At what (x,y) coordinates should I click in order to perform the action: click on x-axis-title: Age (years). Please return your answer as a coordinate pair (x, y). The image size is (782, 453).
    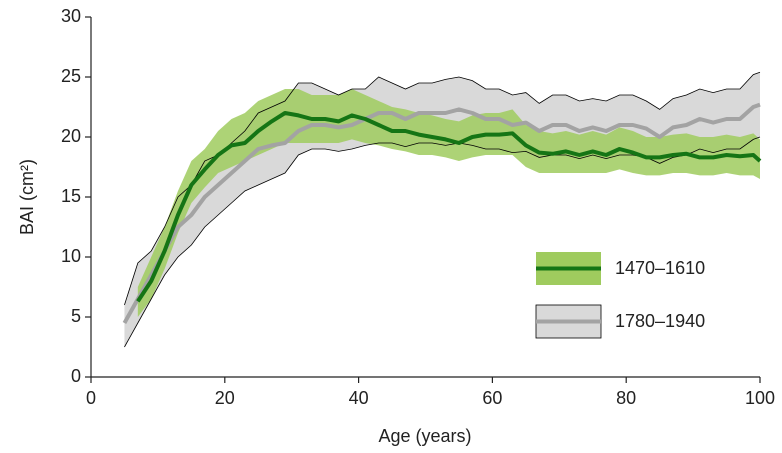
    Looking at the image, I should click on (424, 436).